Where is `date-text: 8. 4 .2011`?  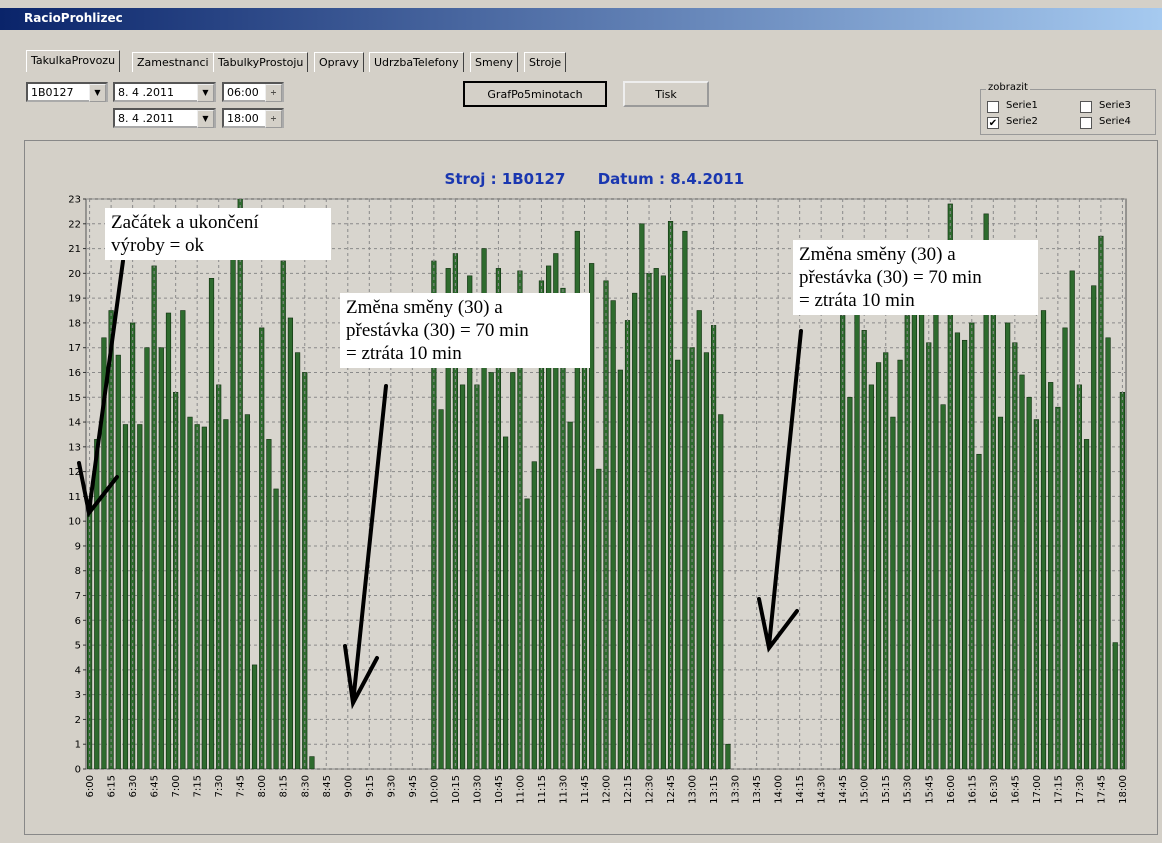
date-text: 8. 4 .2011 is located at coordinates (146, 118).